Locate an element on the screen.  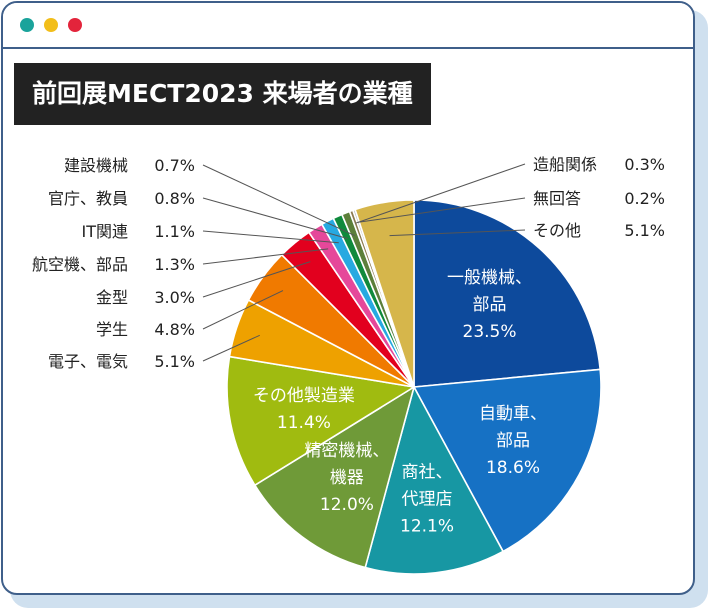
callout-name-label: 建設機械 is located at coordinates (96, 165).